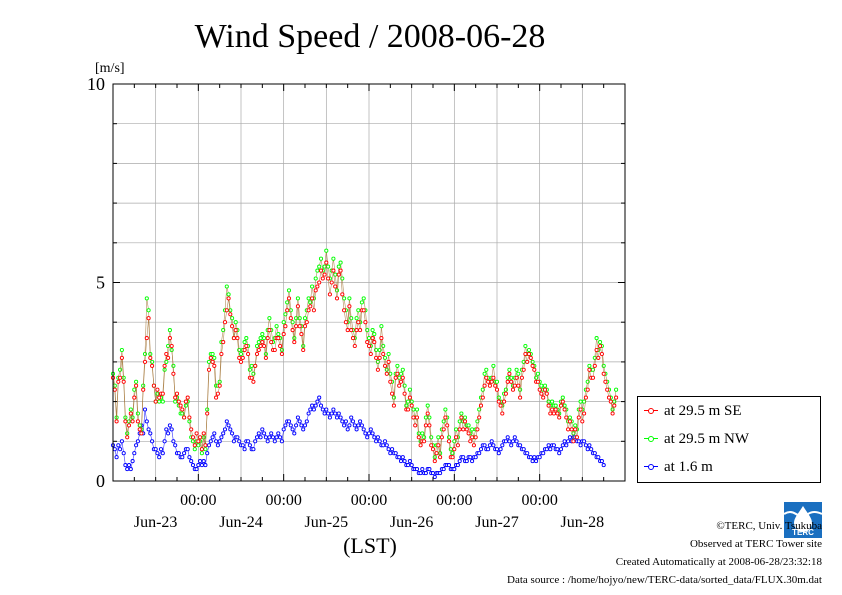  Describe the element at coordinates (100, 283) in the screenshot. I see `y-tick-label: 5` at that location.